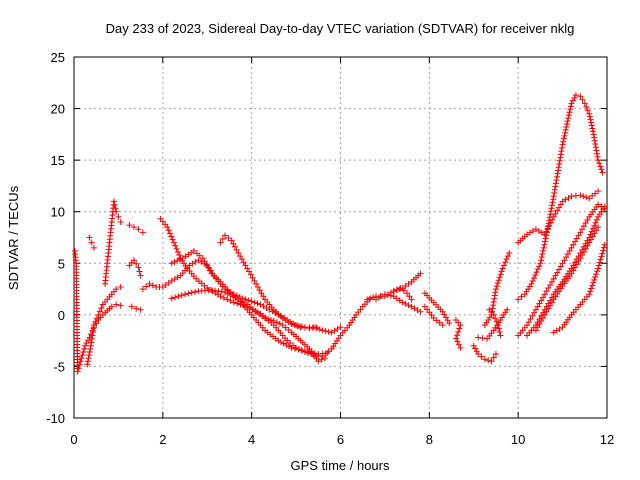 The width and height of the screenshot is (640, 480). Describe the element at coordinates (340, 465) in the screenshot. I see `x-axis-label: GPS time / hours` at that location.